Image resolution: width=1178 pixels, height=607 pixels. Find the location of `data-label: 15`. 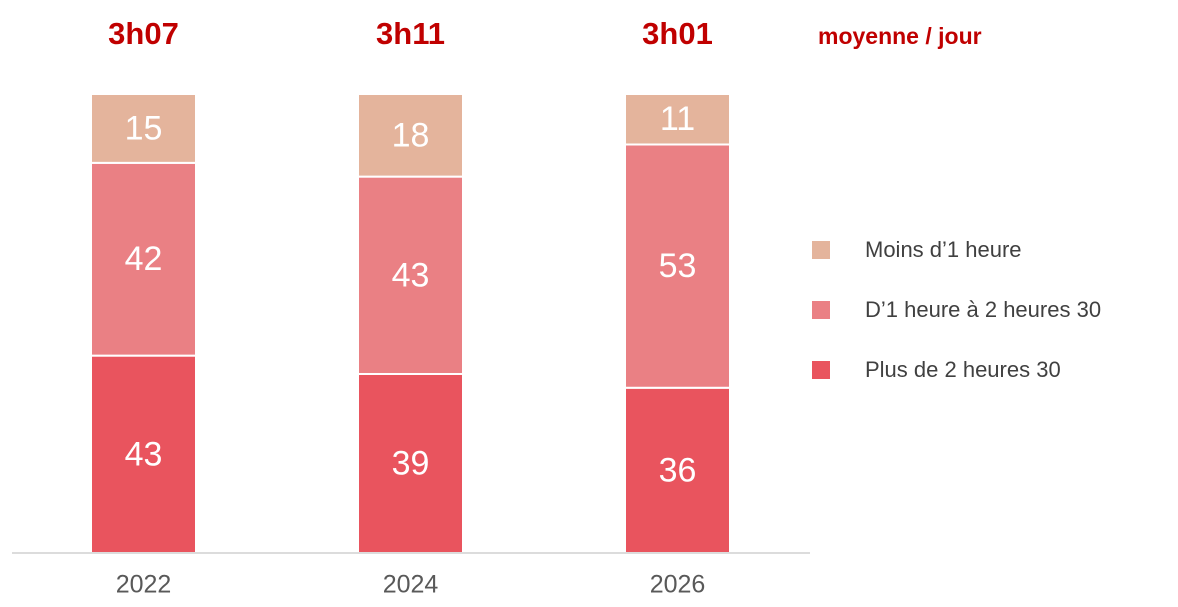

data-label: 15 is located at coordinates (144, 128).